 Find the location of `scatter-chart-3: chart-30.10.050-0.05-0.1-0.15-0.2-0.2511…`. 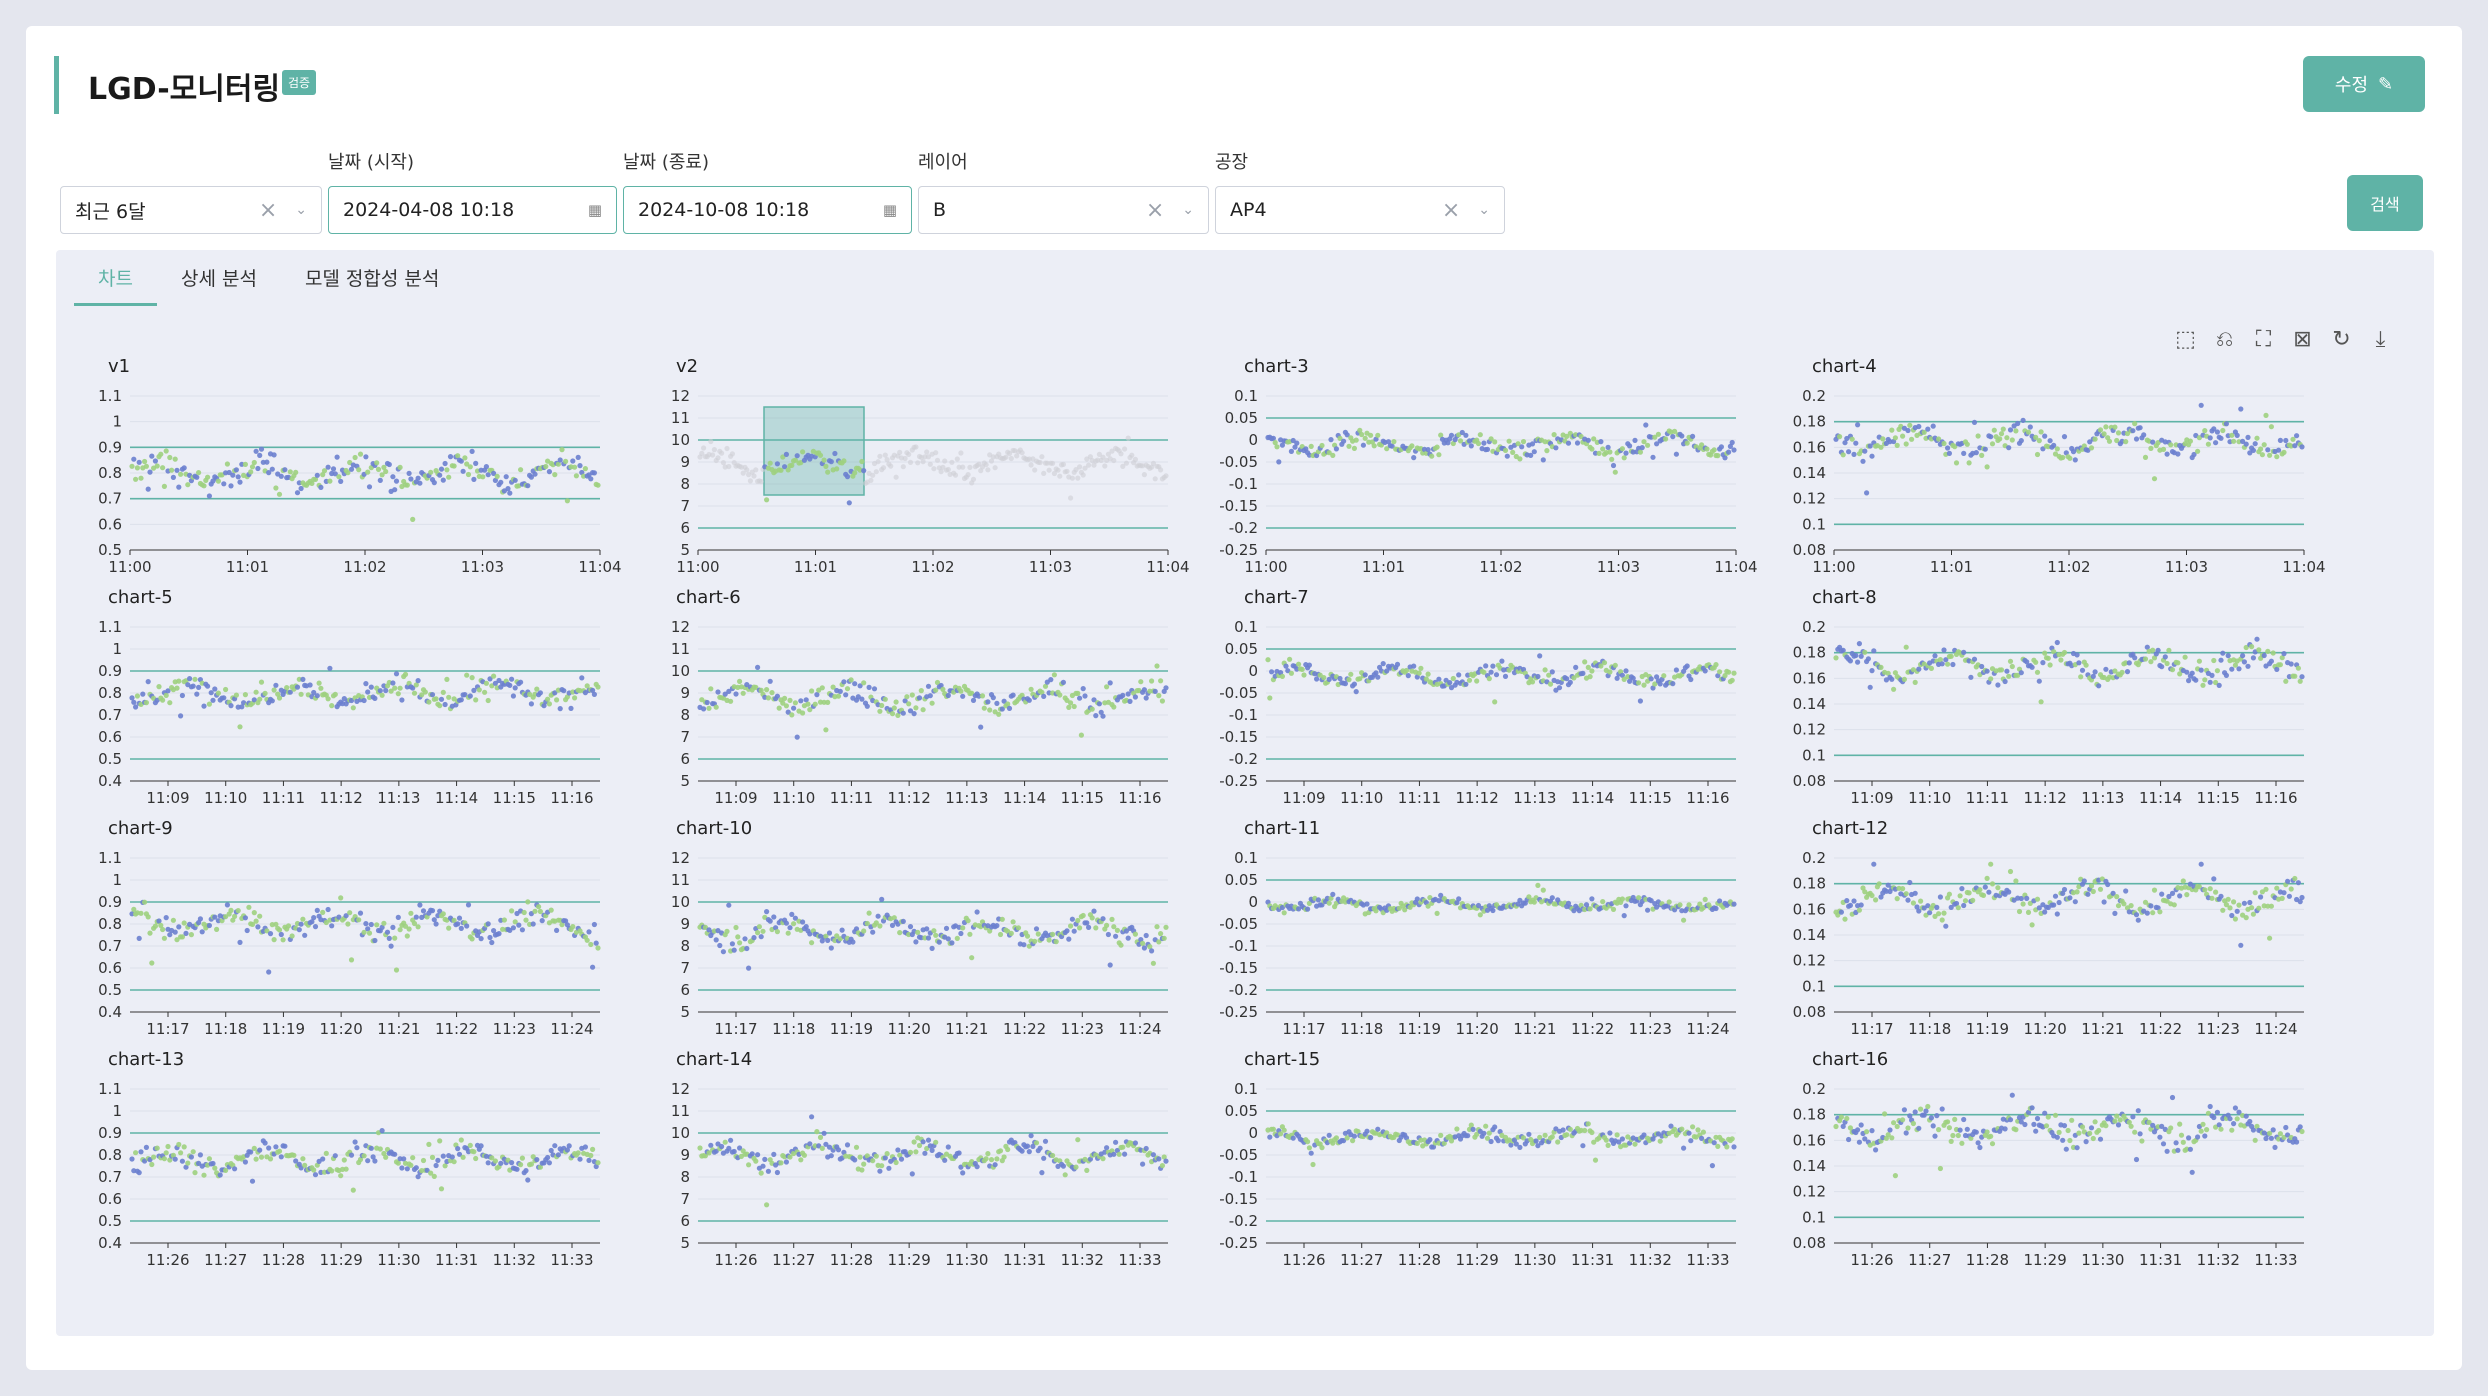

scatter-chart-3: chart-30.10.050-0.05-0.1-0.15-0.2-0.2511… is located at coordinates (1476, 465).